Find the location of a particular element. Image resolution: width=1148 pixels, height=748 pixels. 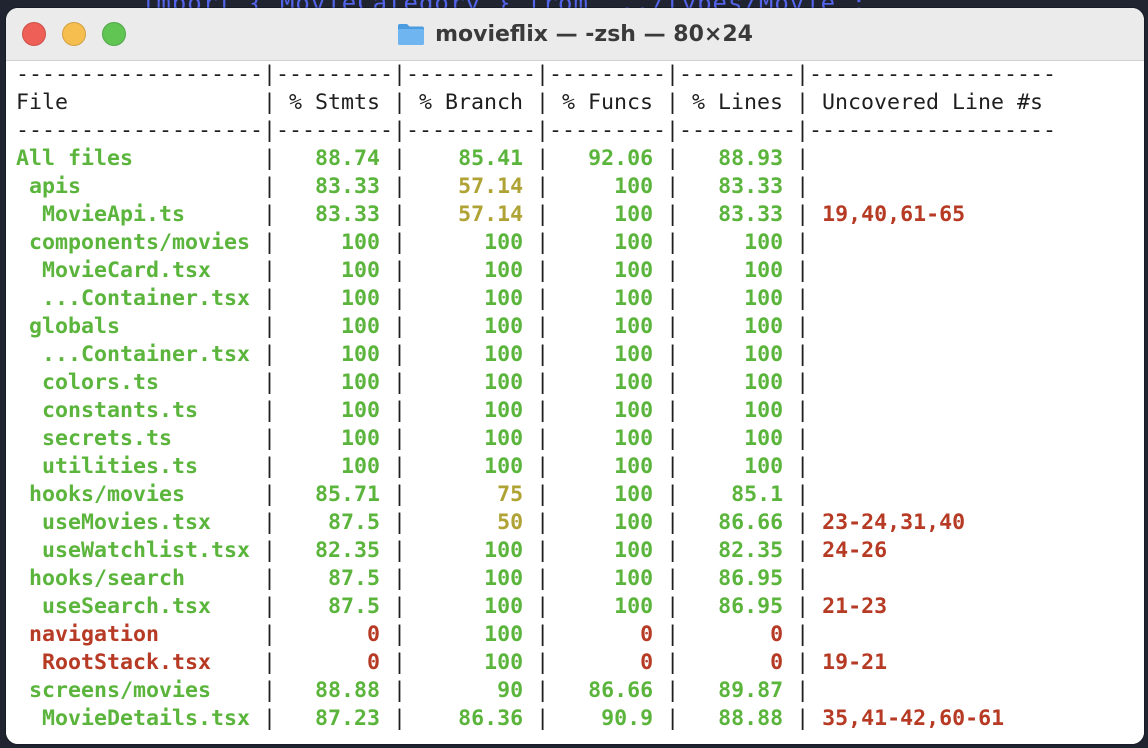

file-cell: components/movies is located at coordinates (140, 242).